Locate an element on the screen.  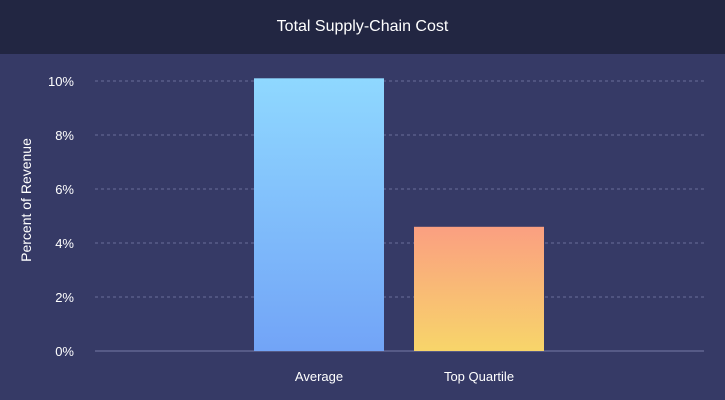
y-tick-label: 2% is located at coordinates (64, 297).